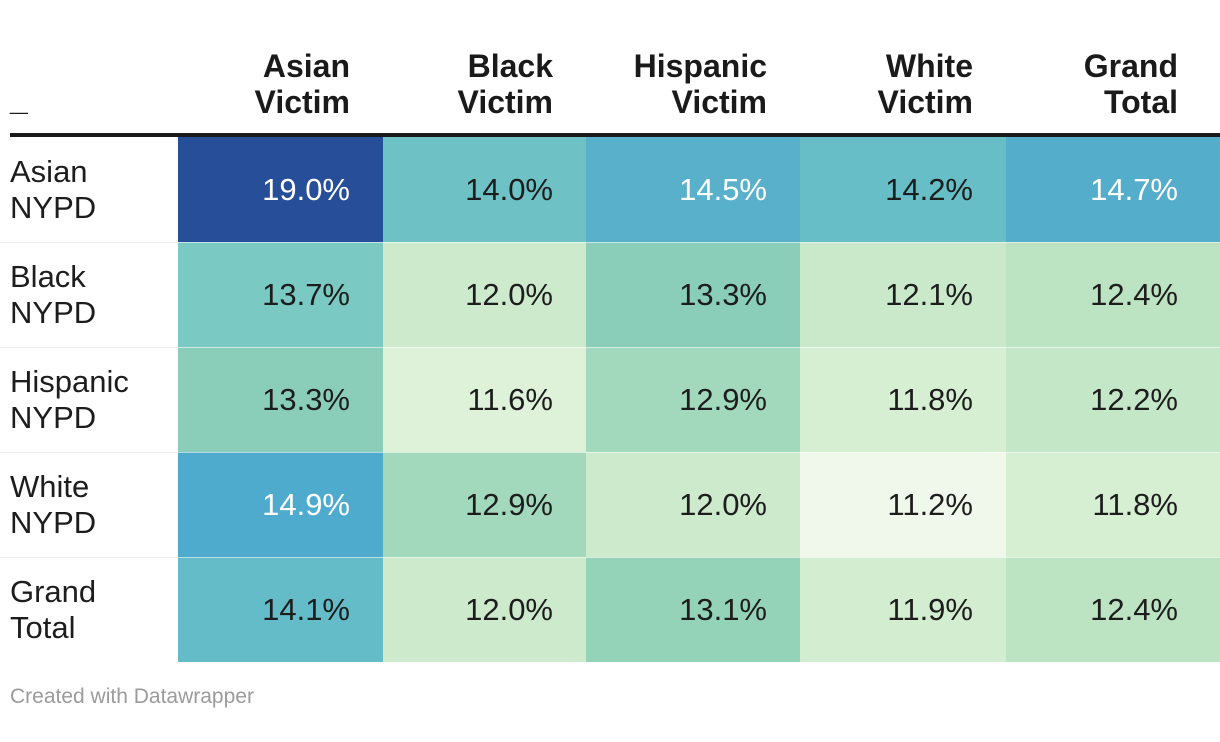 The image size is (1220, 742). I want to click on column-header-grand-total: Grand Total, so click(1130, 84).